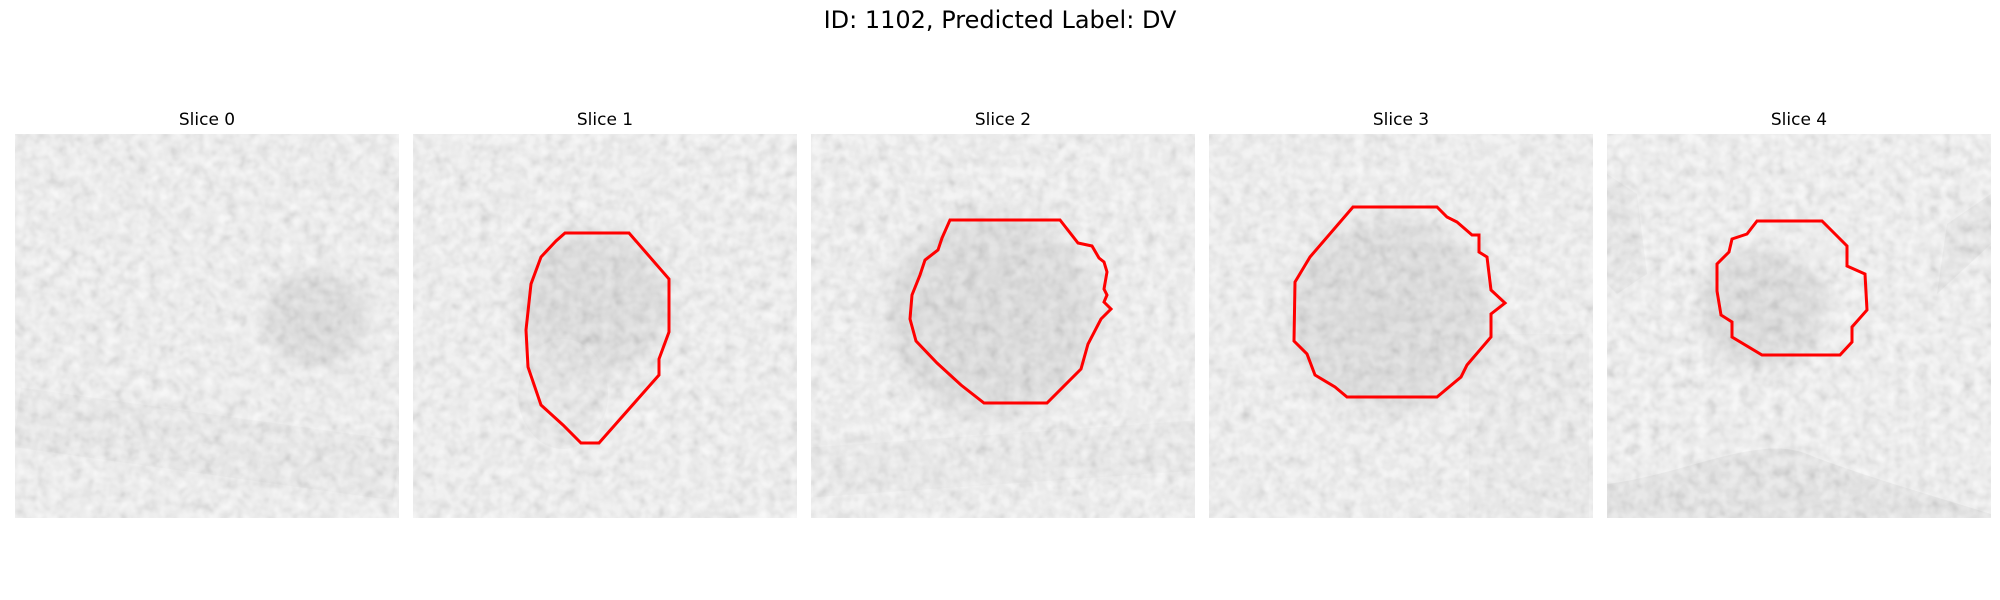 This screenshot has width=2000, height=600. What do you see at coordinates (1003, 120) in the screenshot?
I see `slice-title: Slice 2` at bounding box center [1003, 120].